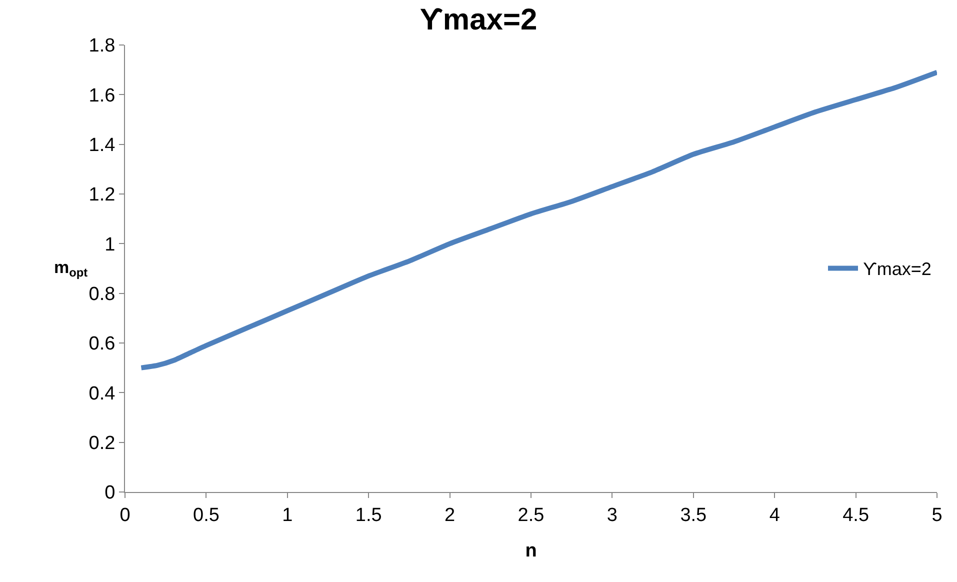  What do you see at coordinates (693, 515) in the screenshot?
I see `x-tick-label: 3.5` at bounding box center [693, 515].